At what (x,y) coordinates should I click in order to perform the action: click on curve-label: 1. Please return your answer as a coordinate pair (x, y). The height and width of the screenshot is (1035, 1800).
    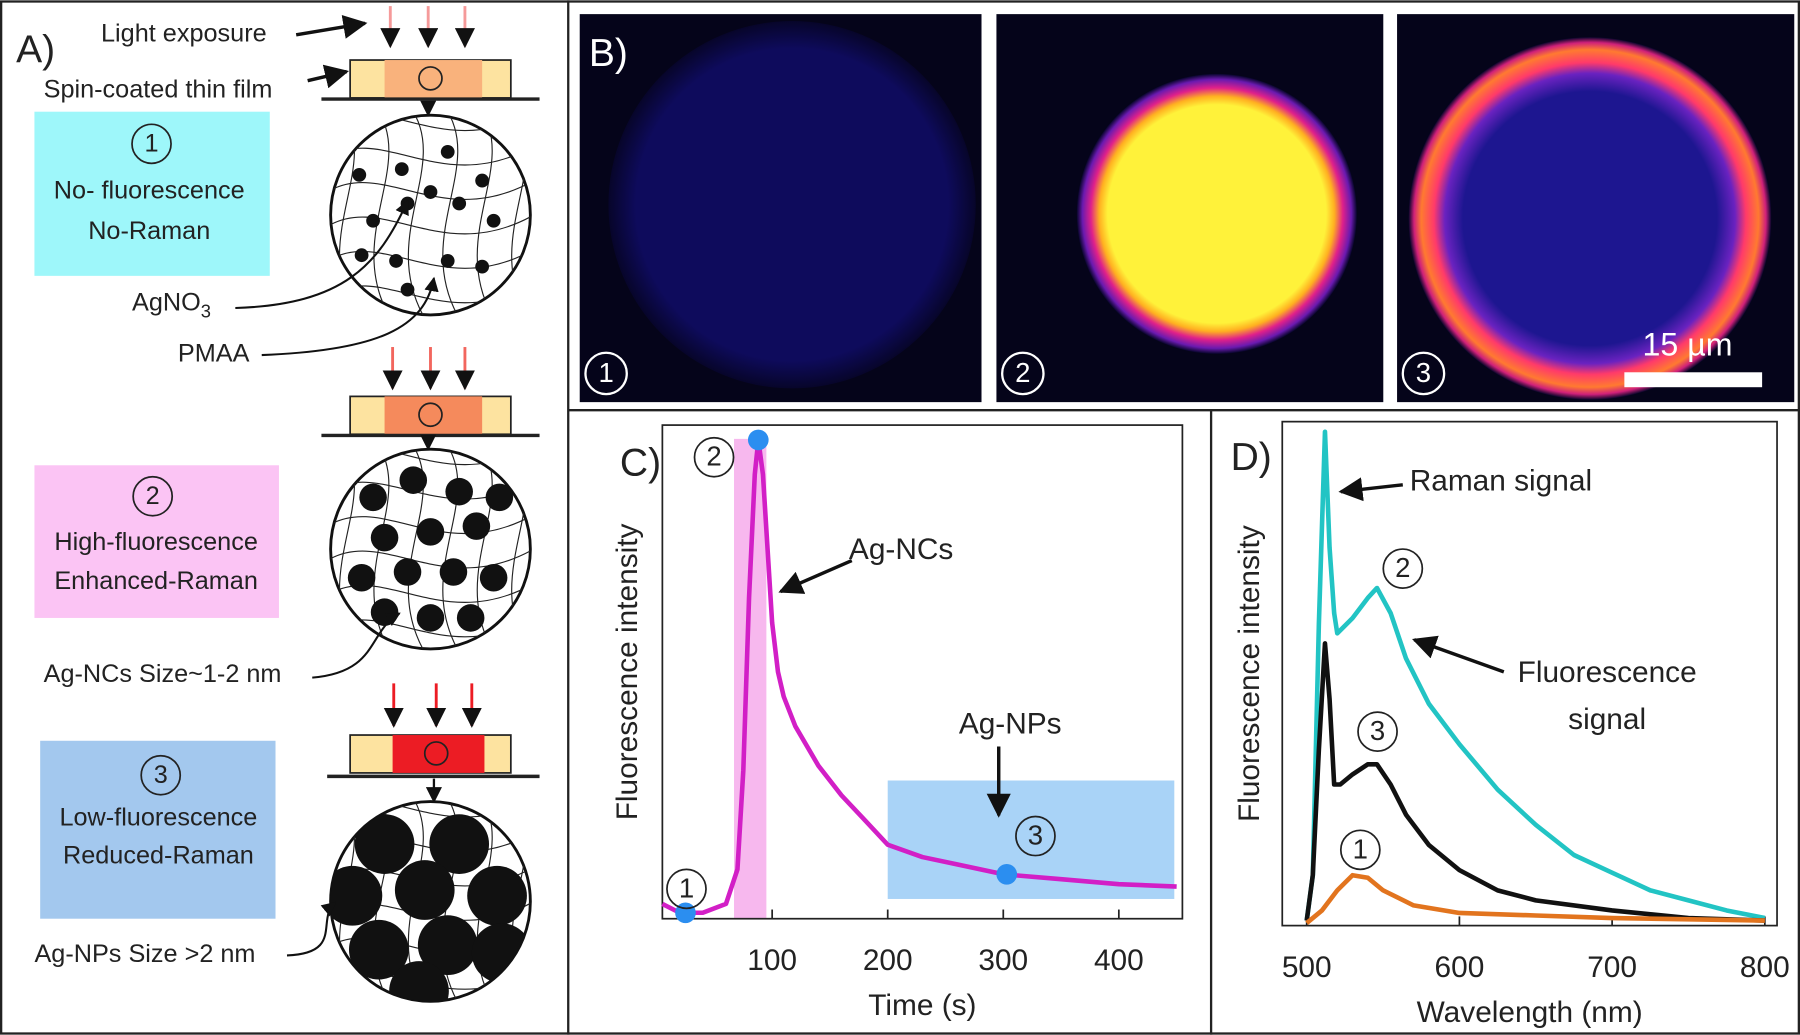
    Looking at the image, I should click on (1360, 848).